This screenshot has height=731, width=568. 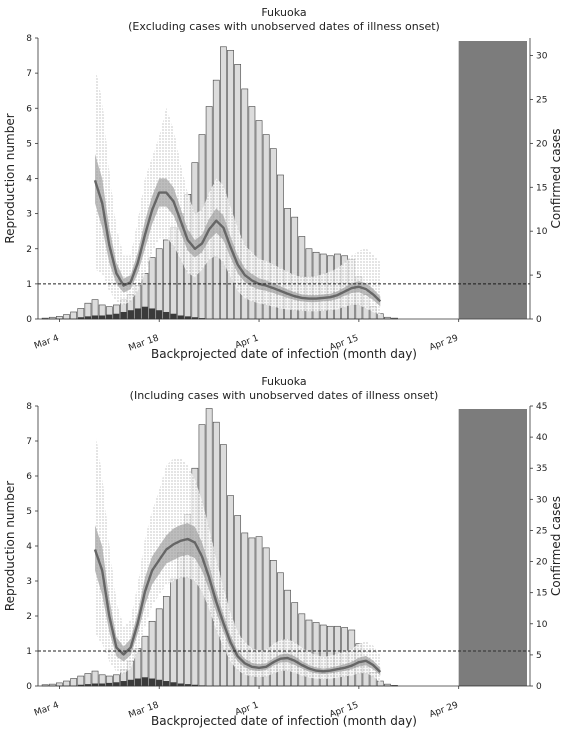 What do you see at coordinates (29, 320) in the screenshot?
I see `y-tick-label: 0` at bounding box center [29, 320].